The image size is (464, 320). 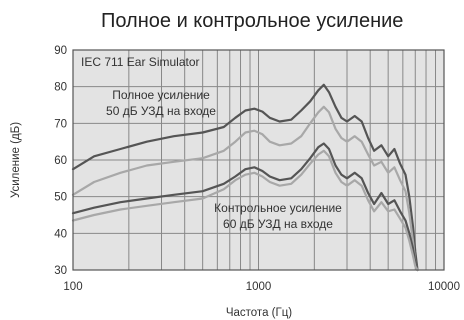 What do you see at coordinates (161, 95) in the screenshot?
I see `annotation-full-gain-line1: Полное усиление` at bounding box center [161, 95].